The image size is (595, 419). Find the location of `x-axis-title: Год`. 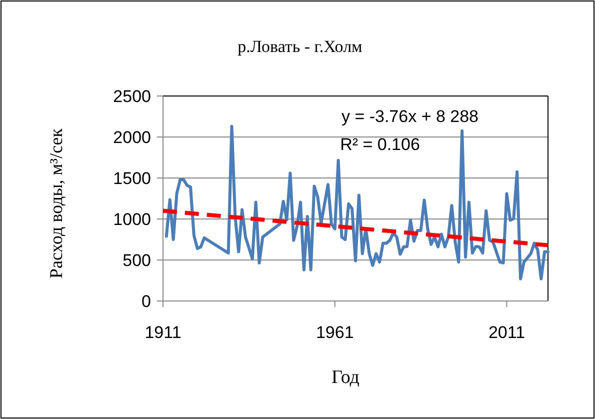

x-axis-title: Год is located at coordinates (346, 377).